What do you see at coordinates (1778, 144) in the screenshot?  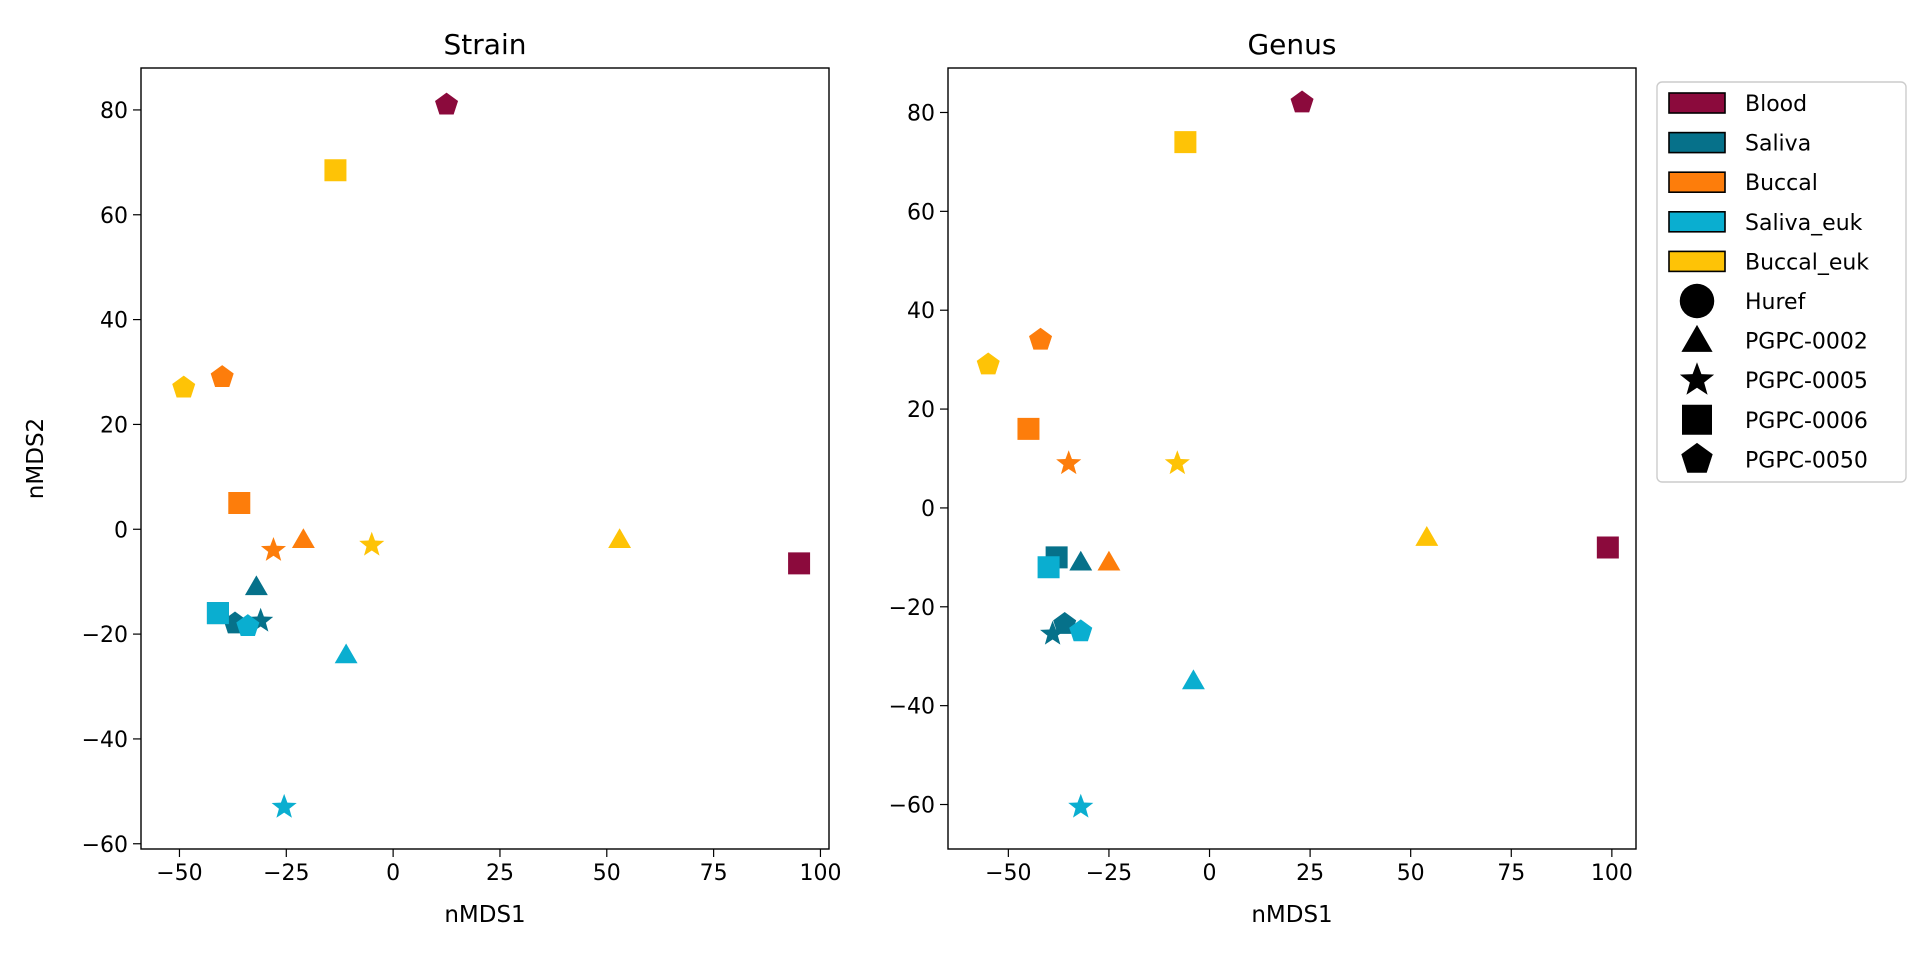 I see `legend-label: Saliva` at bounding box center [1778, 144].